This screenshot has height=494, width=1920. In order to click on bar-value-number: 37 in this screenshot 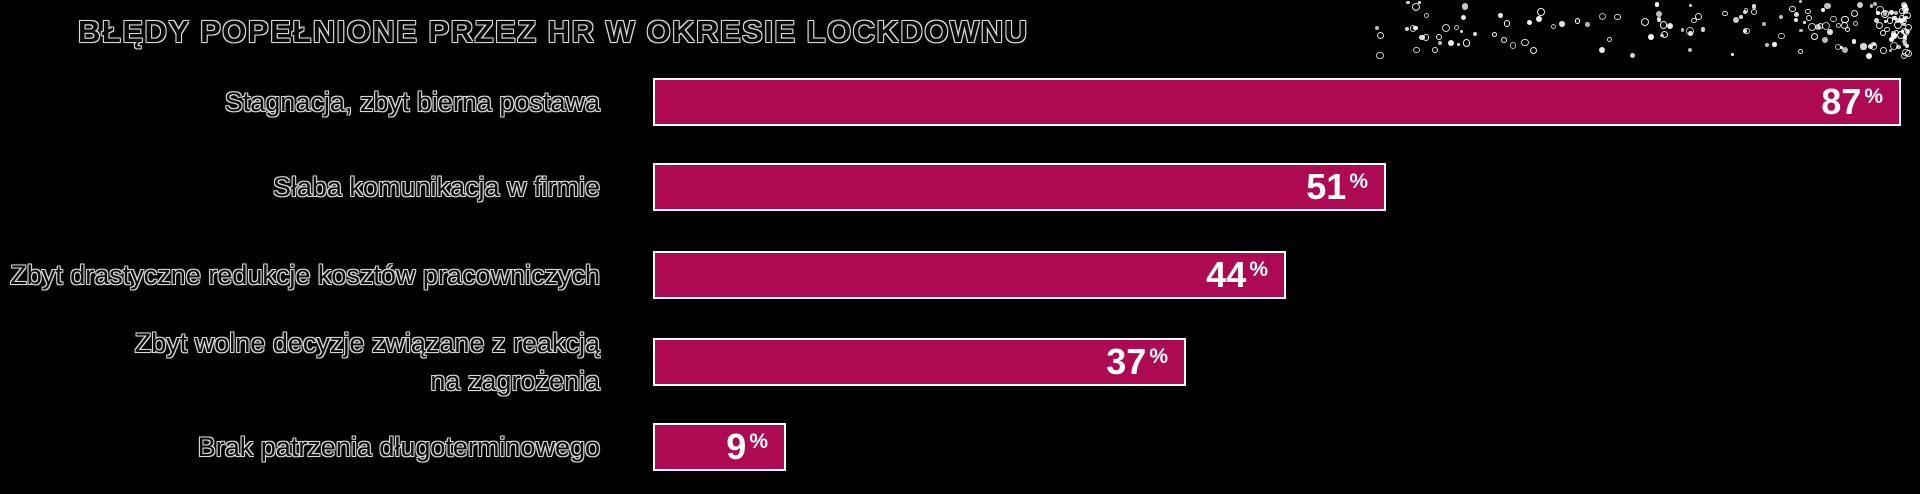, I will do `click(1126, 361)`.